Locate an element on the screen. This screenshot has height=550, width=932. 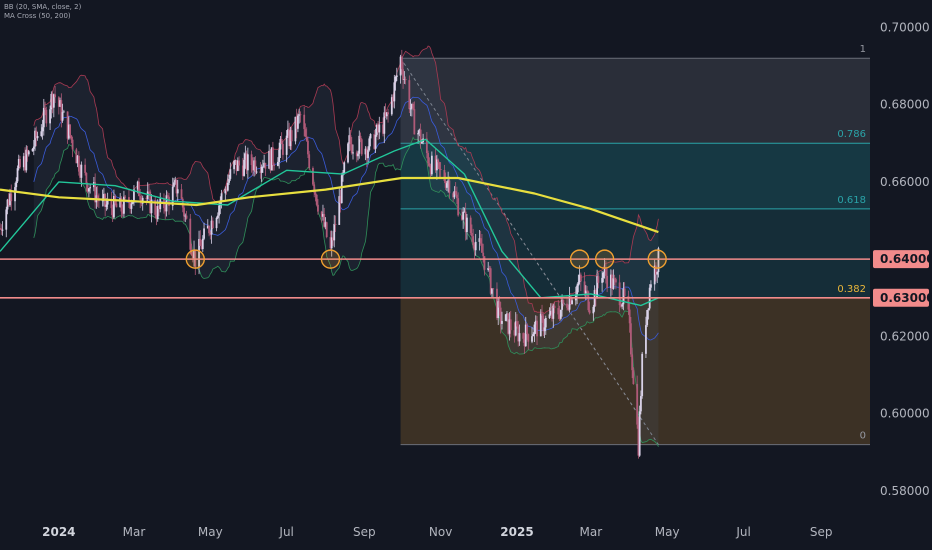
x-tick-label: 2025 is located at coordinates (516, 532).